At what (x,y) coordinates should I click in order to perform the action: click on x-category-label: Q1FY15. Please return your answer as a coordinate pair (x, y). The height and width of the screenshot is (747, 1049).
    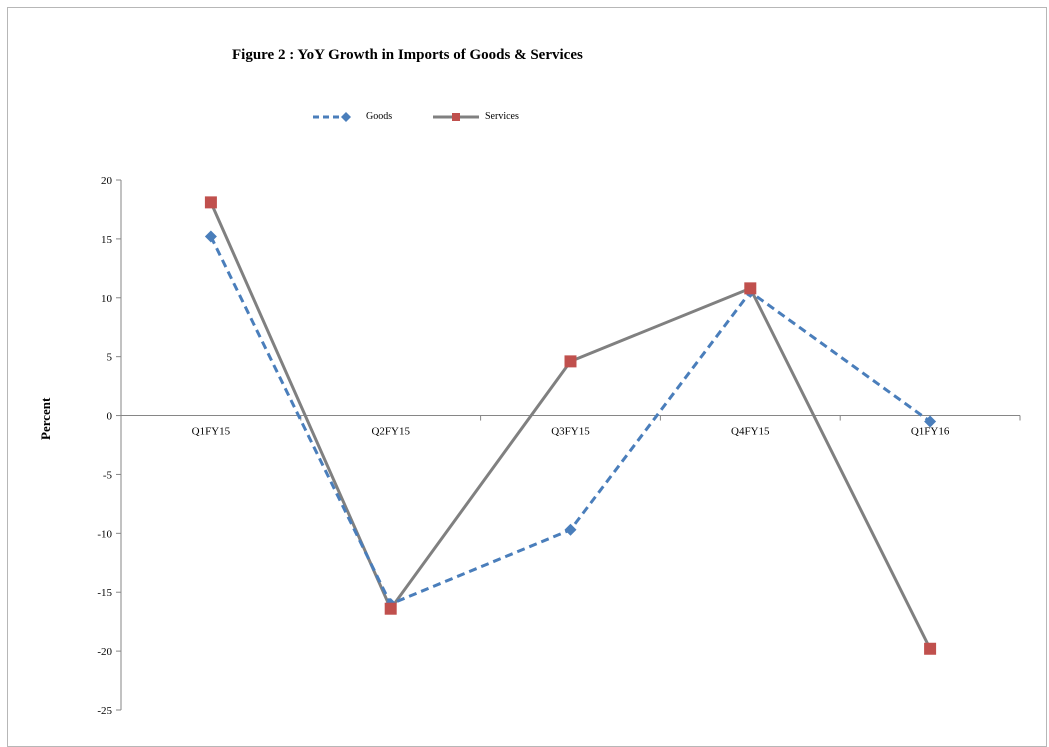
    Looking at the image, I should click on (211, 432).